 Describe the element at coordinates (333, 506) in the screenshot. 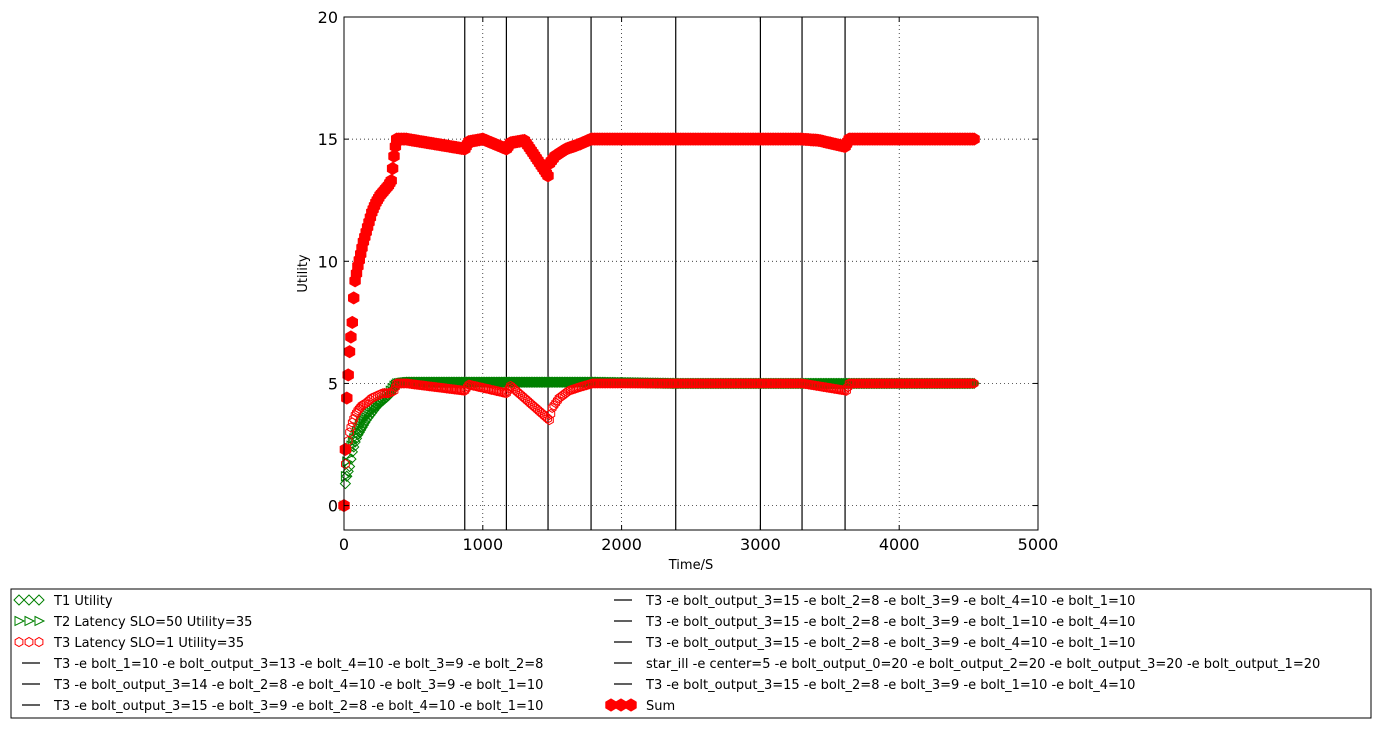

I see `y-tick-label: 0` at that location.